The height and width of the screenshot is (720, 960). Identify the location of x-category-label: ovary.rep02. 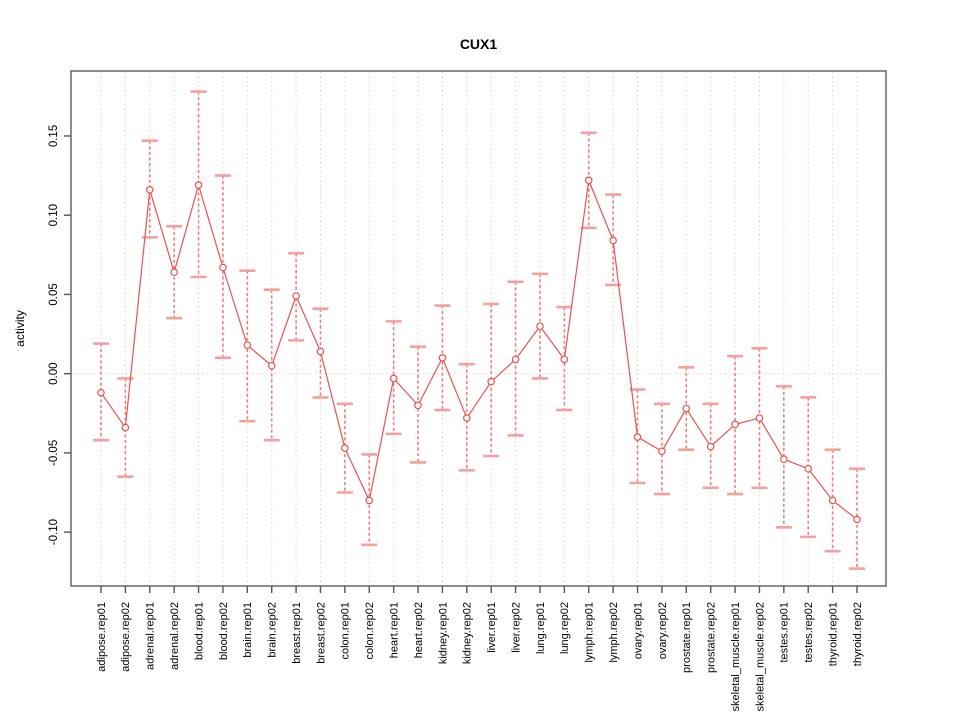
(663, 630).